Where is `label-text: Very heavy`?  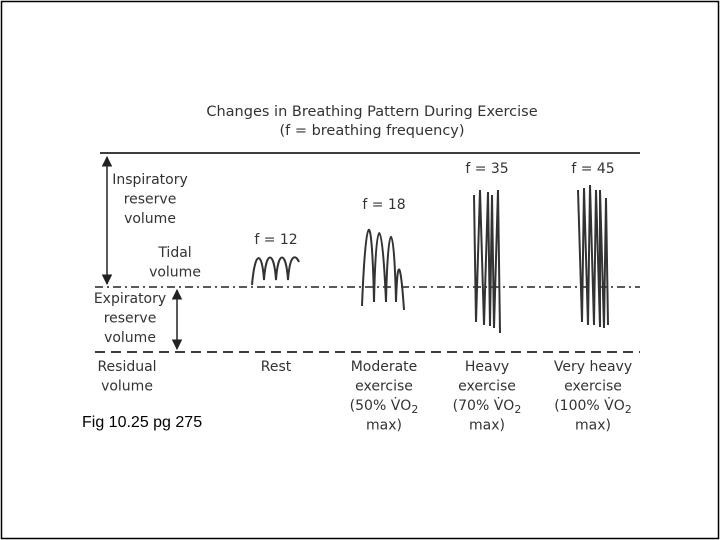
label-text: Very heavy is located at coordinates (593, 367).